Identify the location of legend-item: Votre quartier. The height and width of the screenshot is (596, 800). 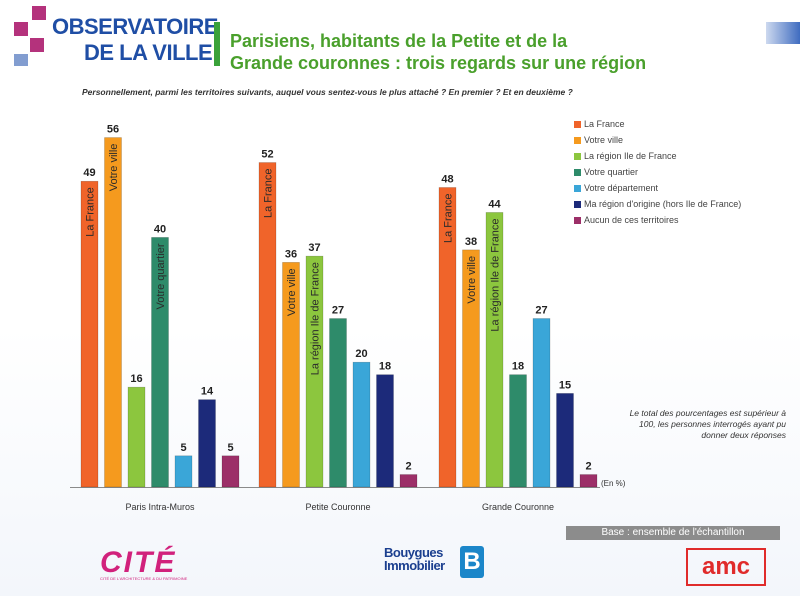
(657, 172).